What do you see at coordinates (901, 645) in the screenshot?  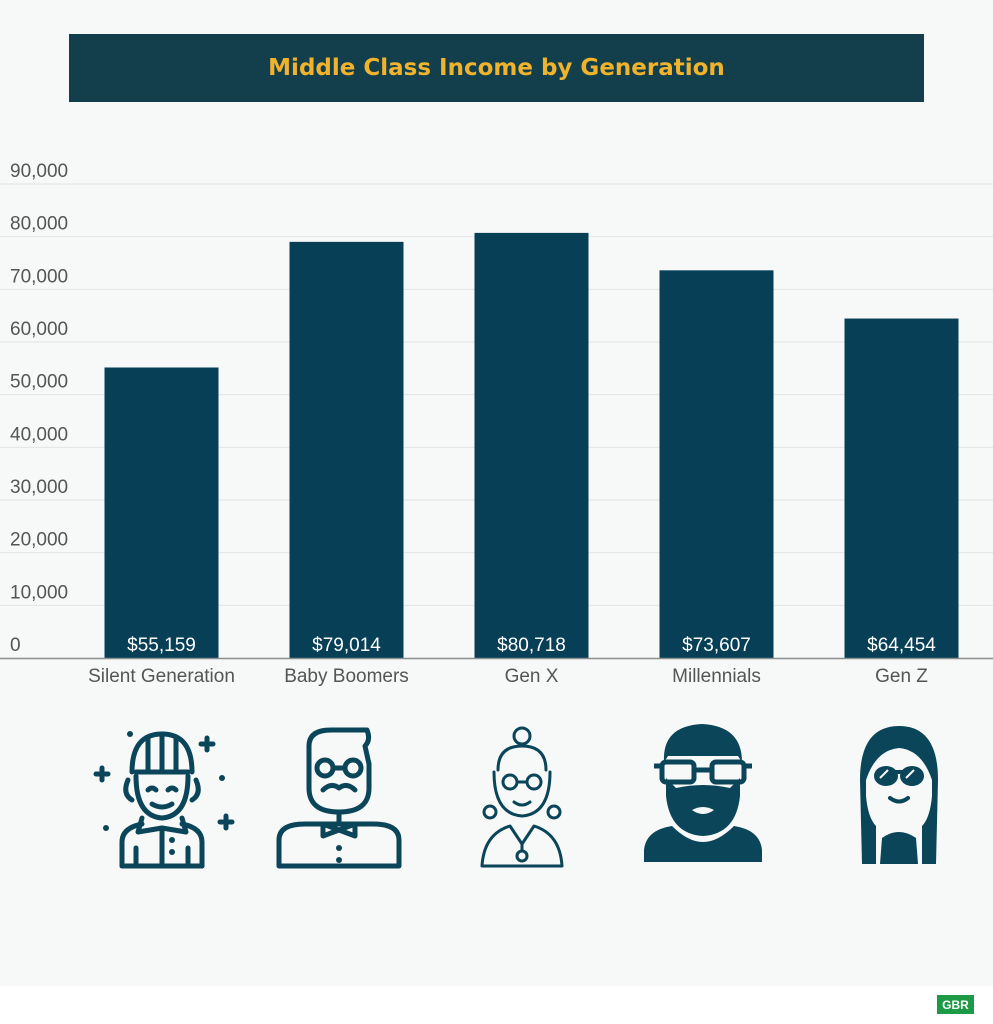 I see `bar-value-label: $64,454` at bounding box center [901, 645].